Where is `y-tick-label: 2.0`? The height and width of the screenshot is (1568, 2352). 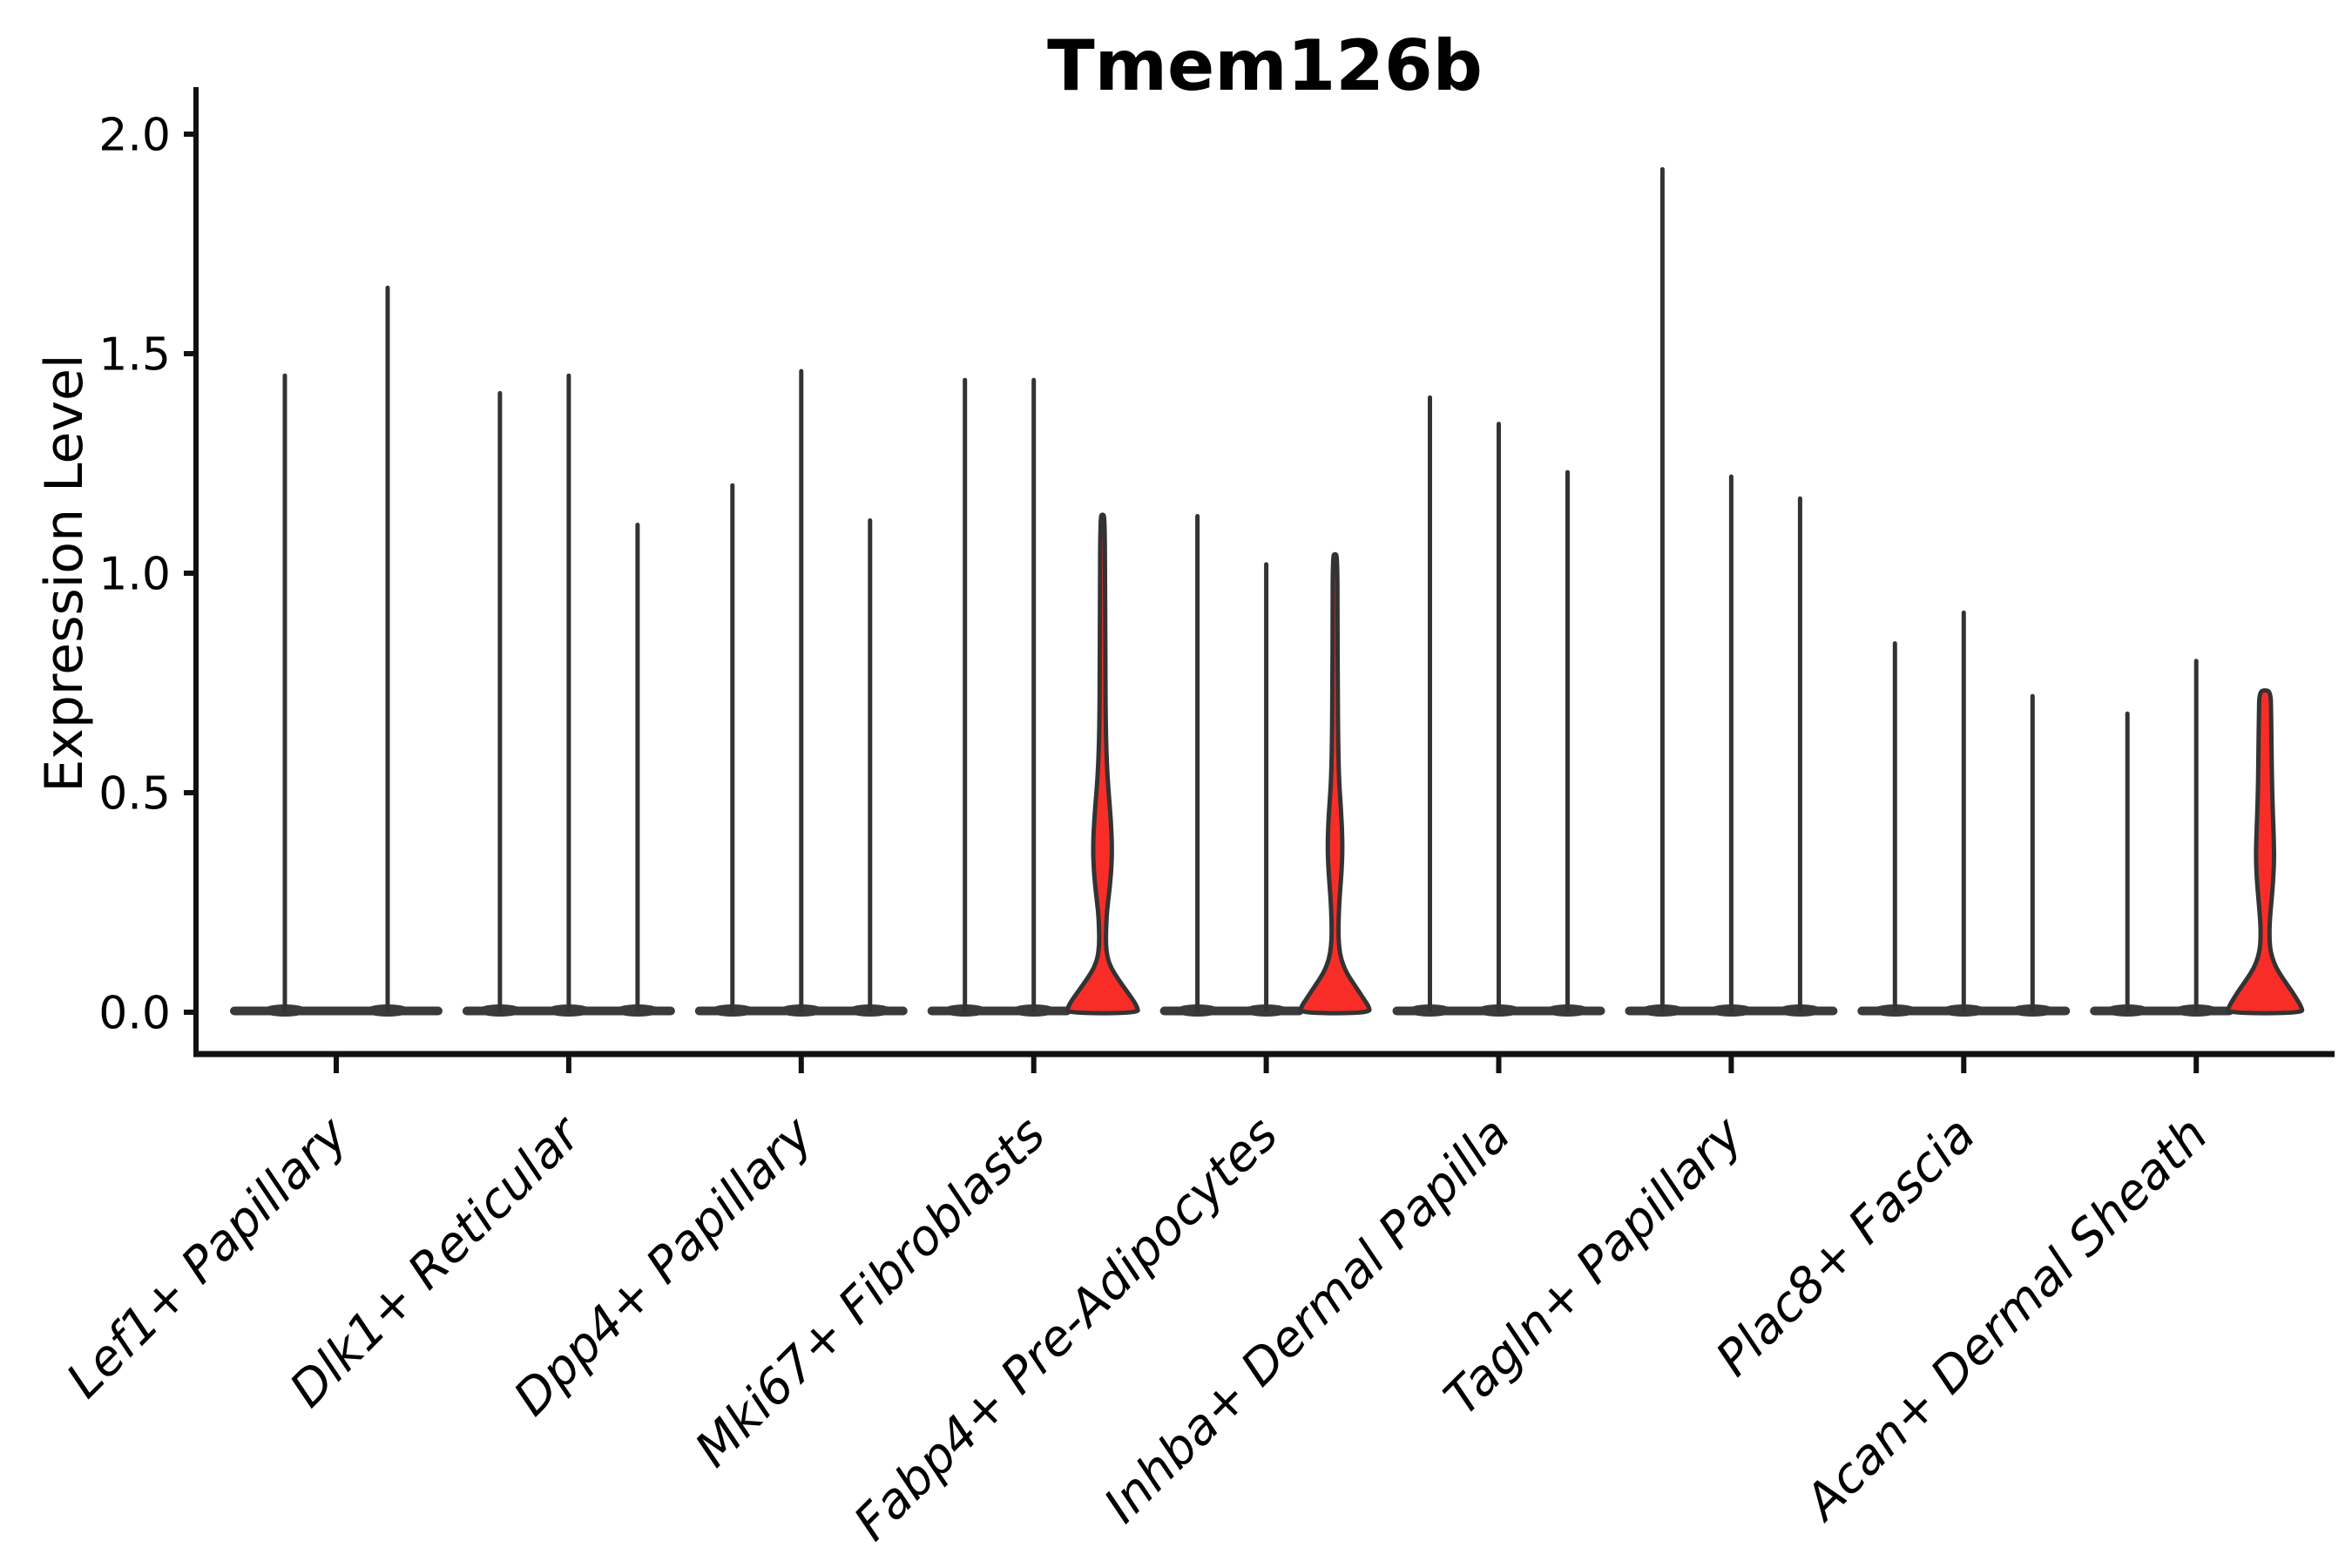 y-tick-label: 2.0 is located at coordinates (134, 136).